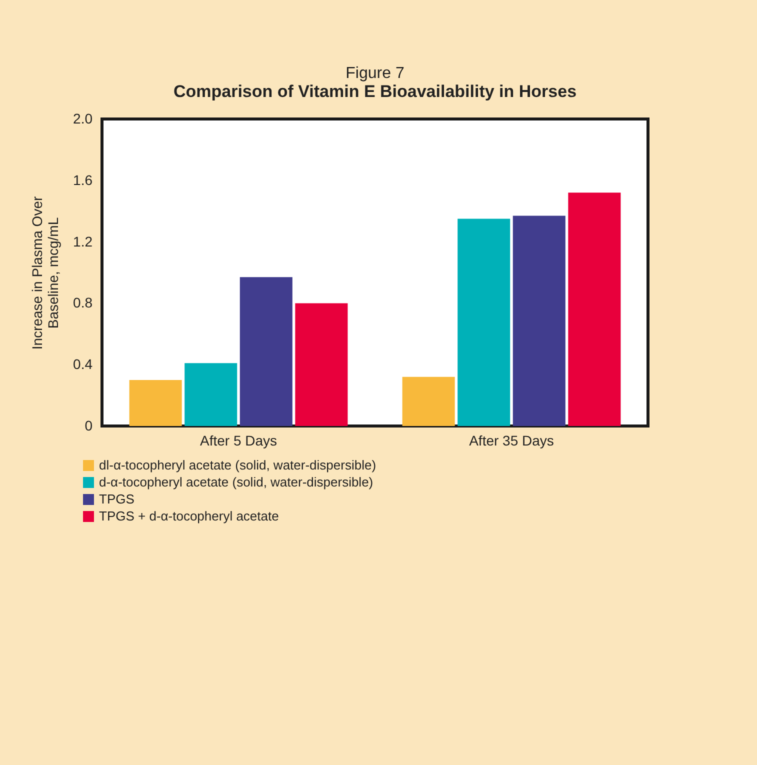  I want to click on y-tick-label: 1.2, so click(83, 241).